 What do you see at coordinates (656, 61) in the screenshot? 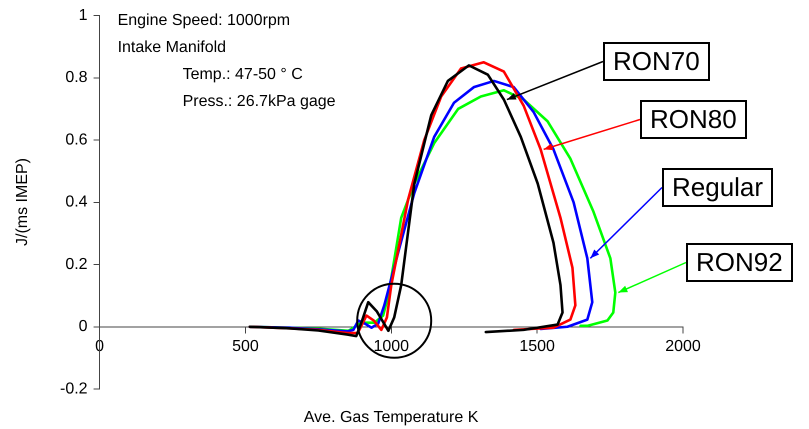
I see `text: RON70` at bounding box center [656, 61].